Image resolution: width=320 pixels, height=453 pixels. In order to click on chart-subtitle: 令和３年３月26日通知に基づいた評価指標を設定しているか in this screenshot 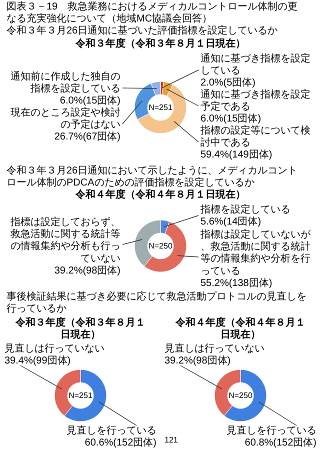, I will do `click(142, 30)`.